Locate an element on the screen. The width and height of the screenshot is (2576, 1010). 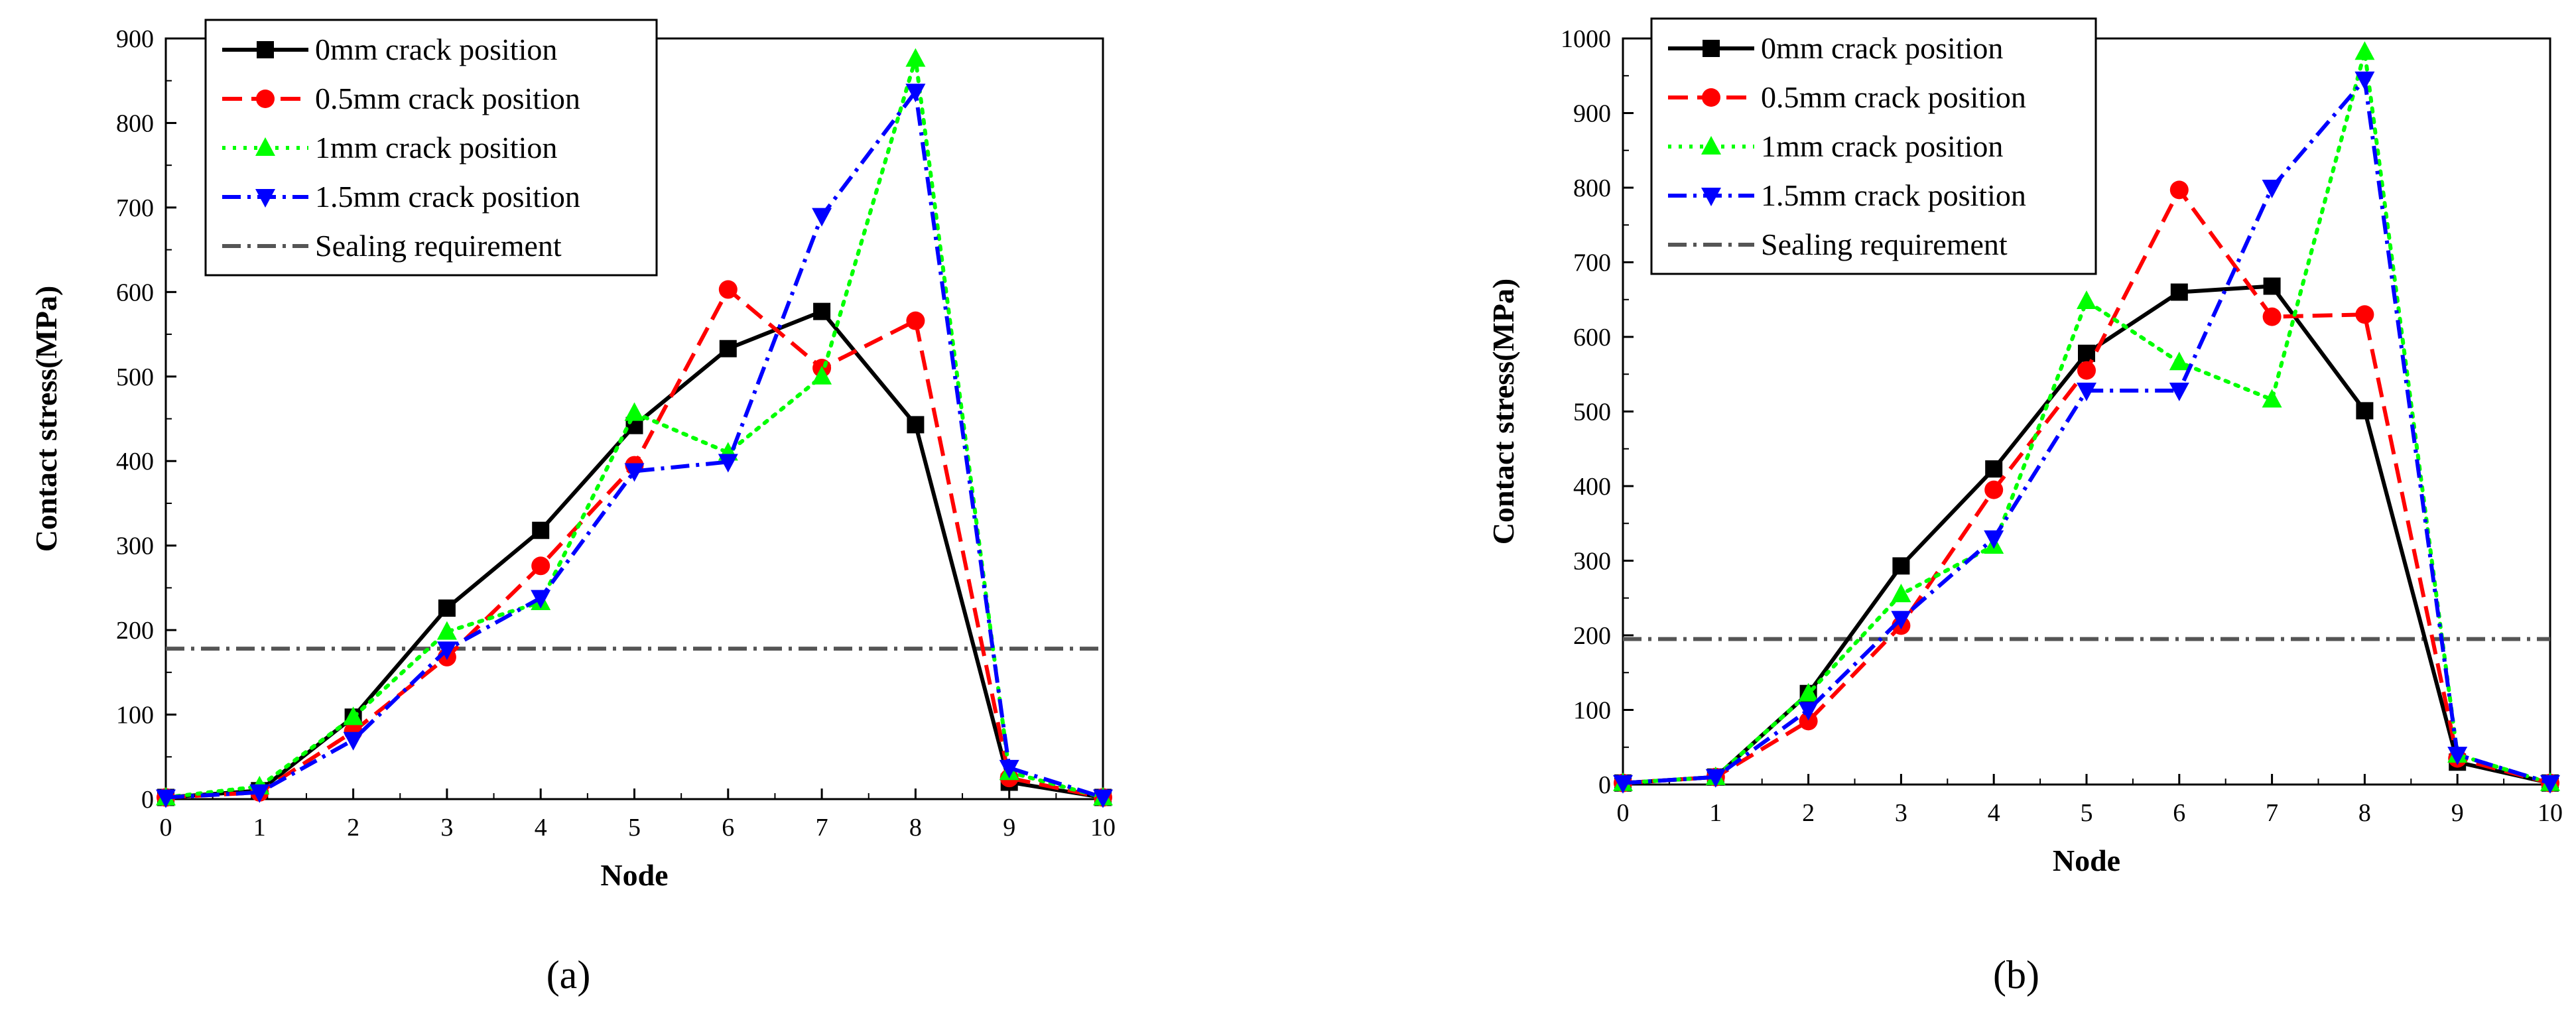
panel-caption: (a) is located at coordinates (569, 975).